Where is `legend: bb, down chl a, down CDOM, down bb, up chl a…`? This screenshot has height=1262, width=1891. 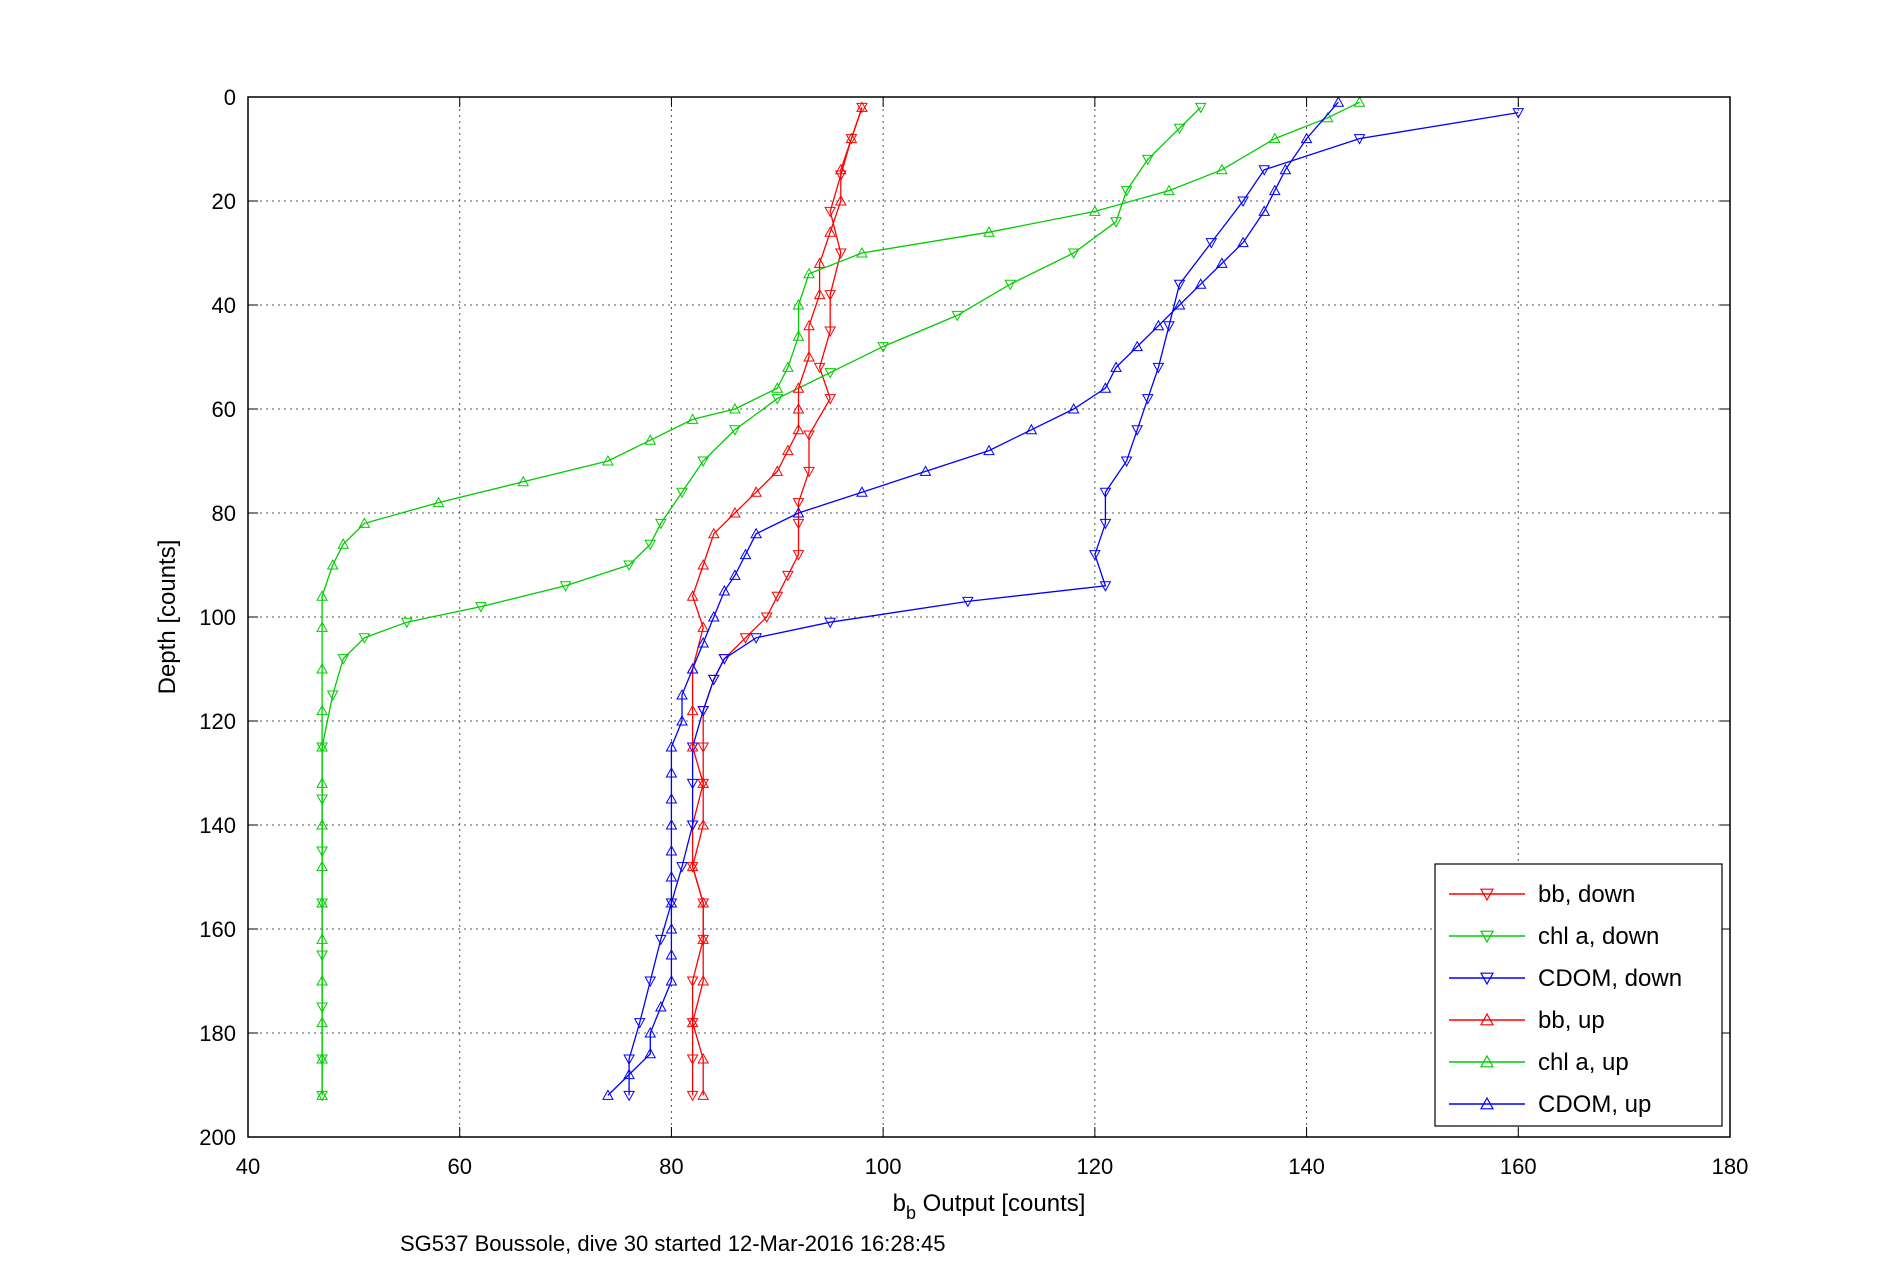 legend: bb, down chl a, down CDOM, down bb, up chl a… is located at coordinates (1578, 995).